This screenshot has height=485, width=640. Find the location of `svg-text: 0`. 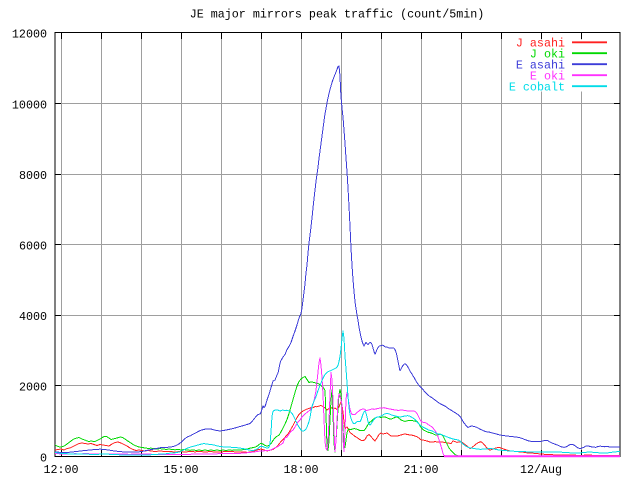

svg-text: 0 is located at coordinates (43, 459).